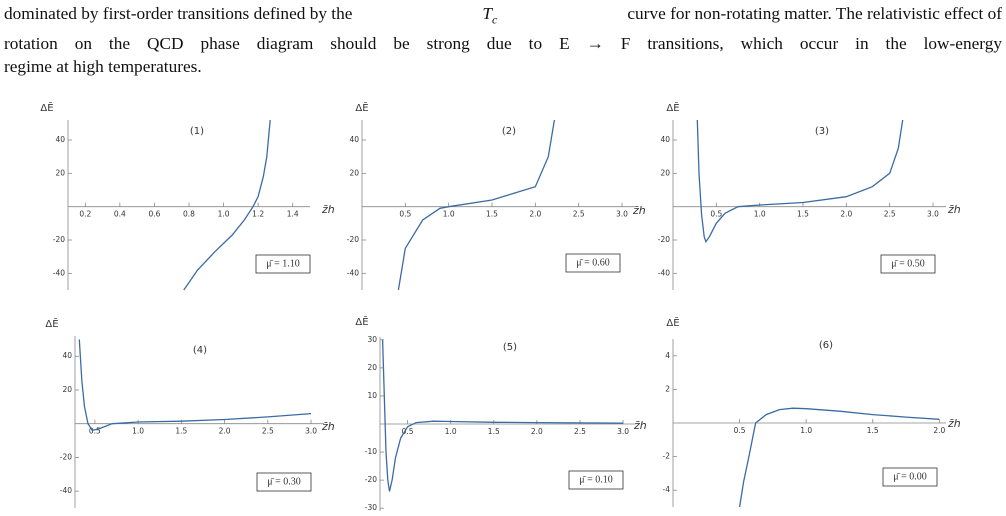 The height and width of the screenshot is (516, 1006). I want to click on annotation: μ̄ = 0.60, so click(593, 262).